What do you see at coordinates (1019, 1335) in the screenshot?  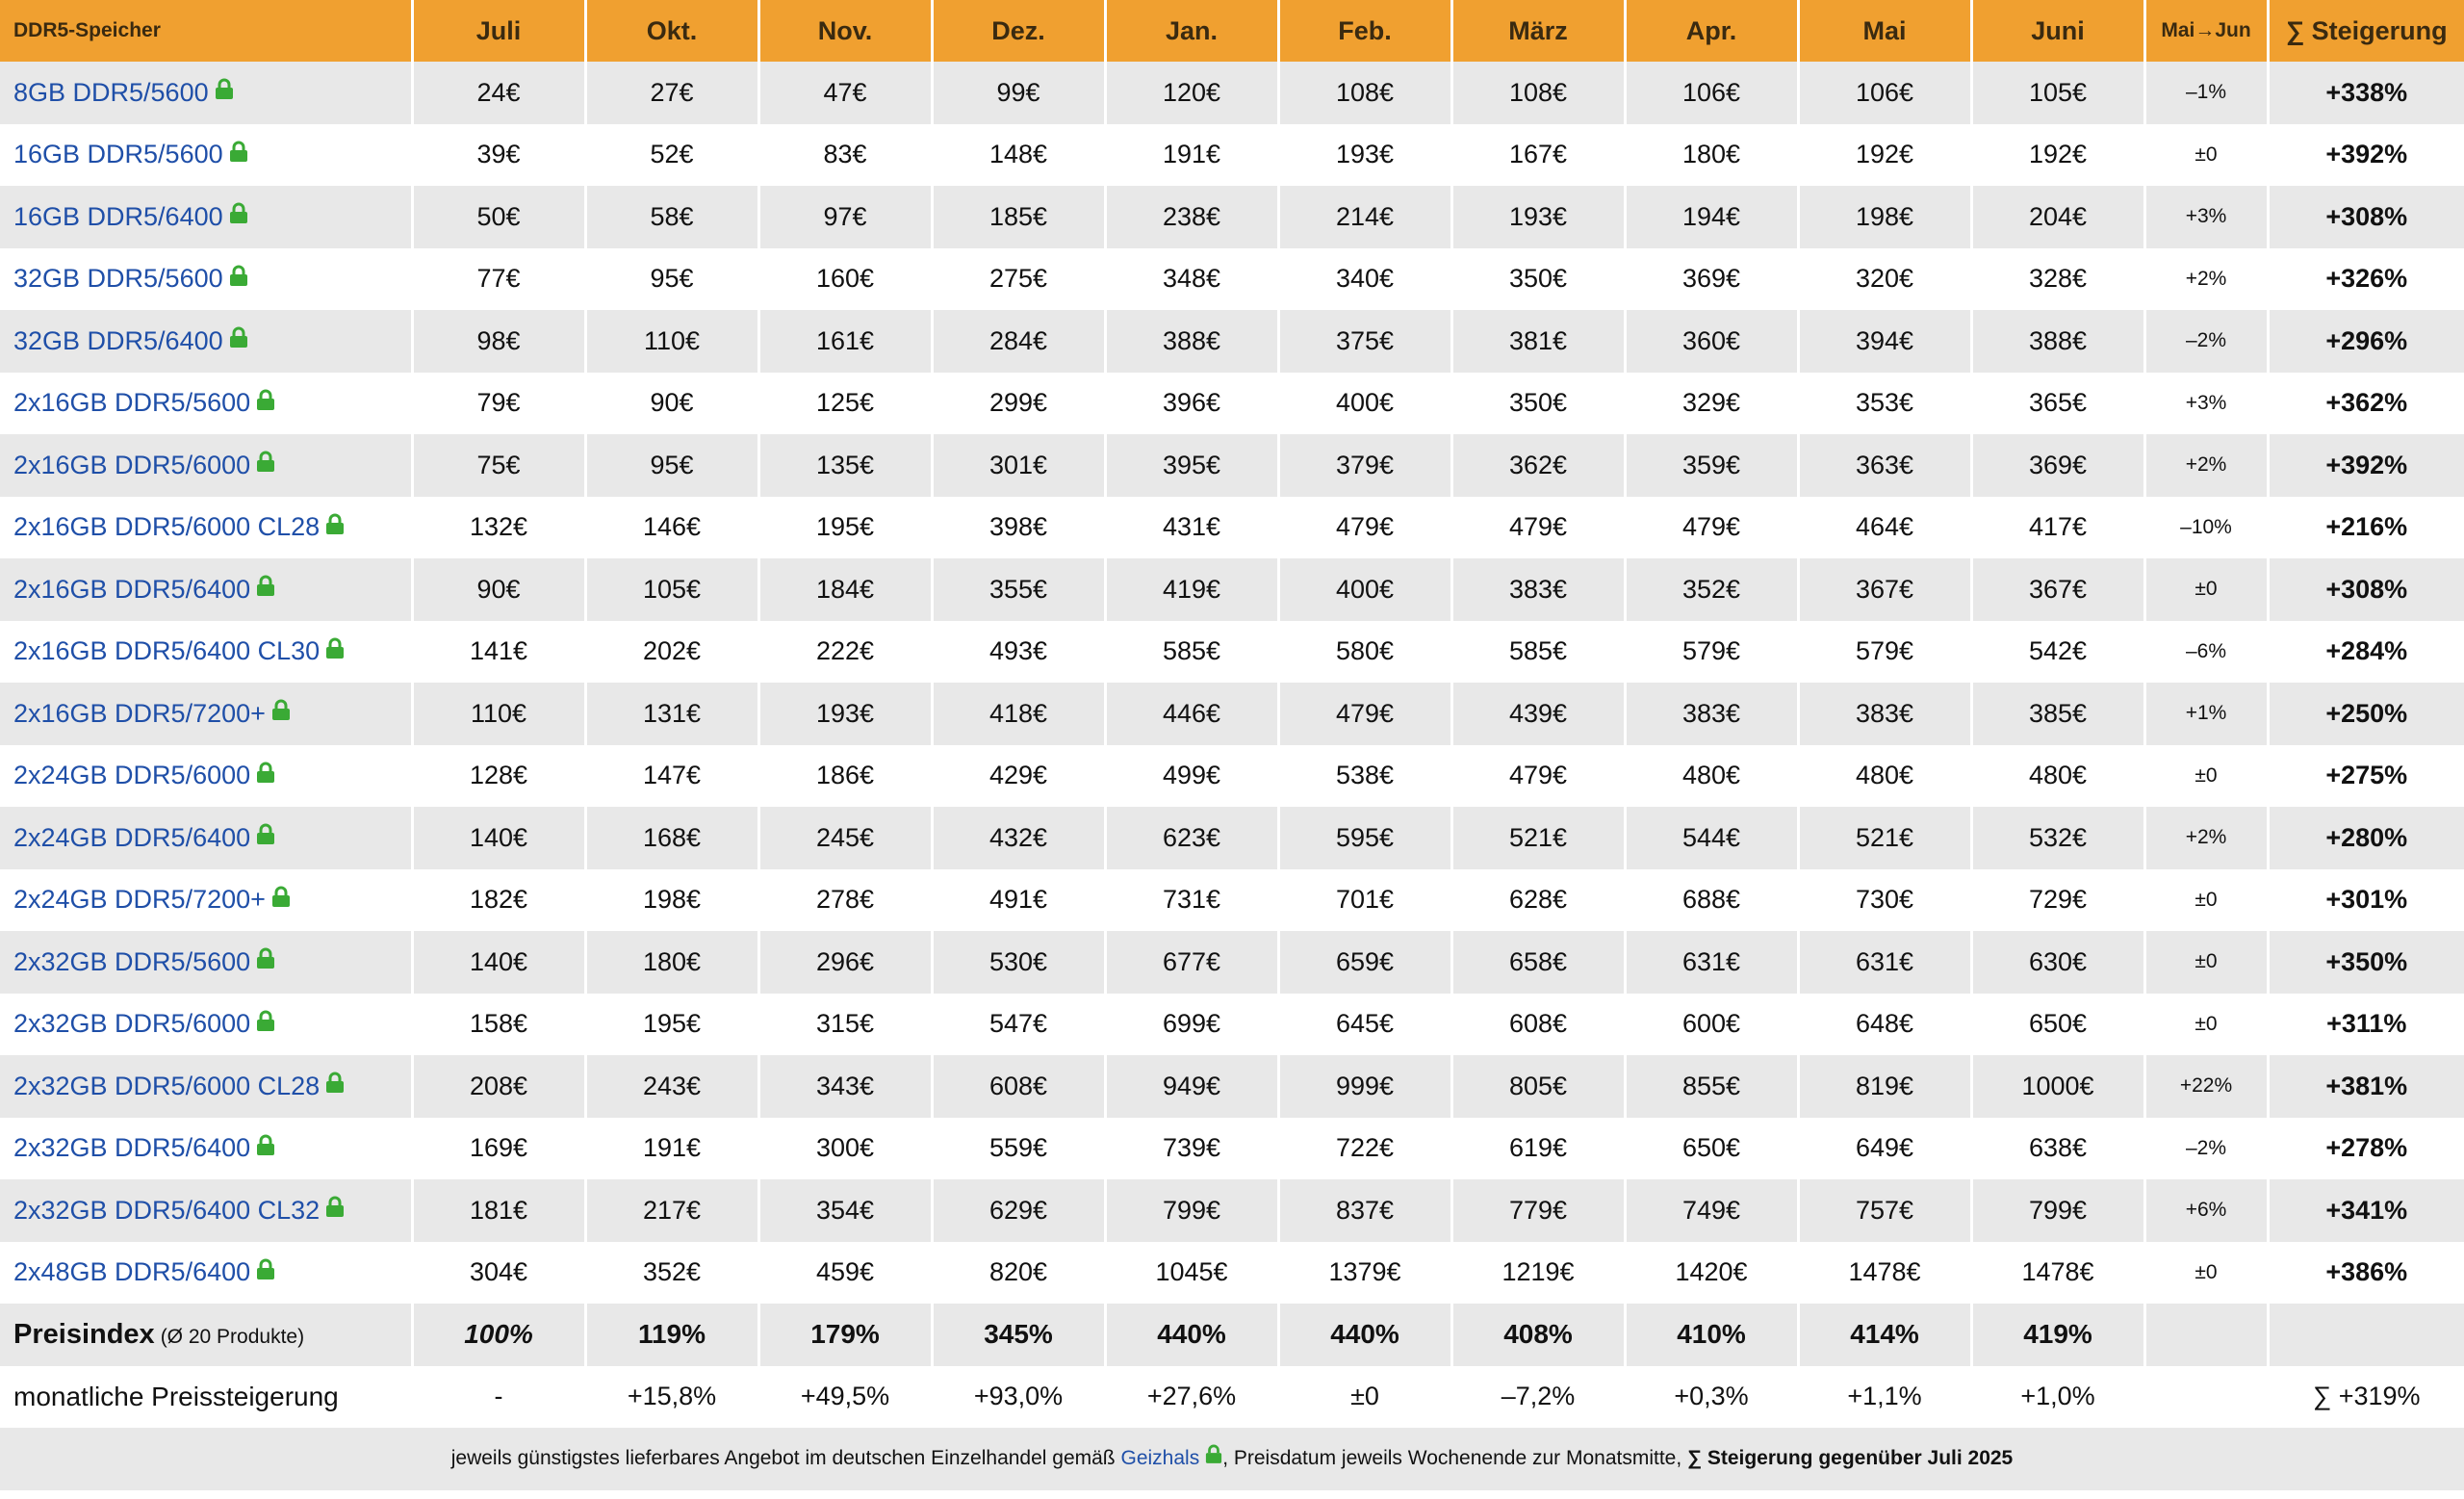 I see `index-value: 345%` at bounding box center [1019, 1335].